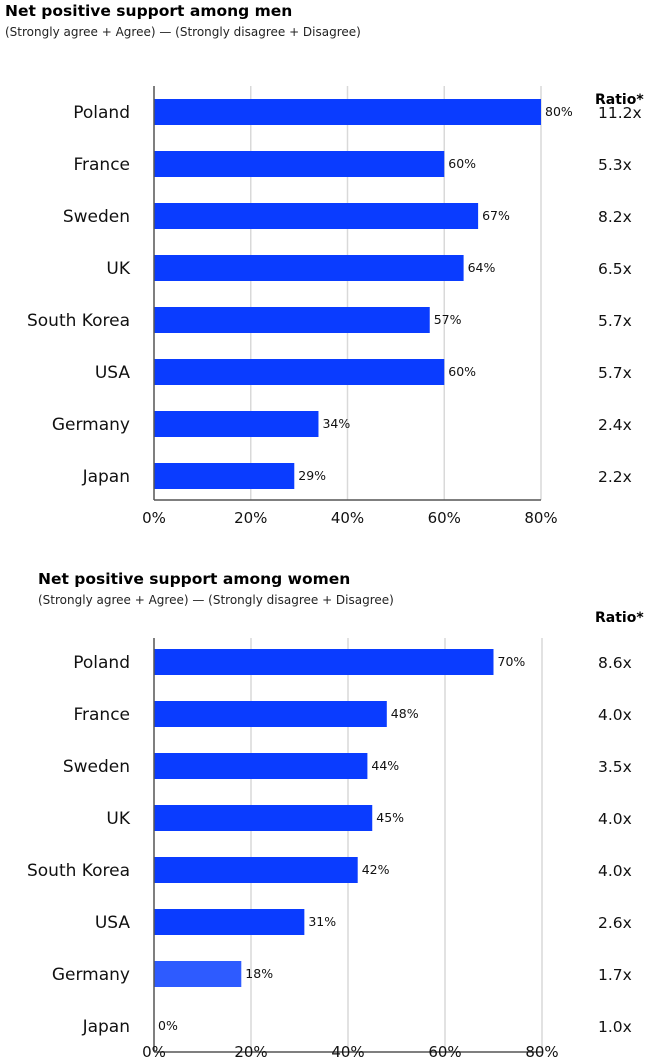 The width and height of the screenshot is (651, 1062). Describe the element at coordinates (496, 215) in the screenshot. I see `value-label: 67%` at that location.